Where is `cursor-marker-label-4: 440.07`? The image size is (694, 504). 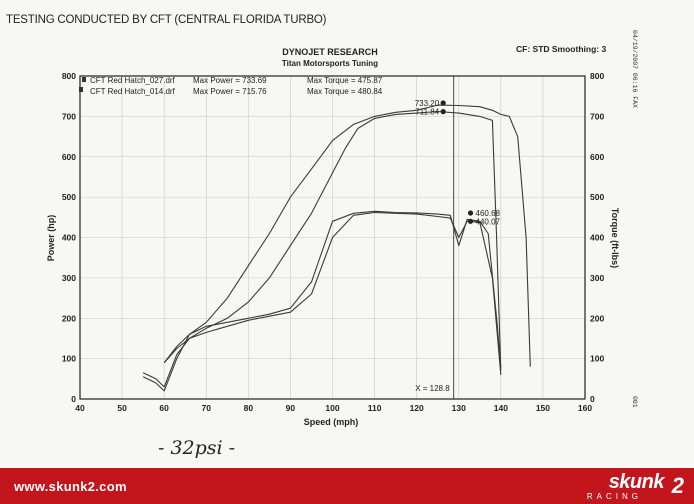 cursor-marker-label-4: 440.07 is located at coordinates (488, 221).